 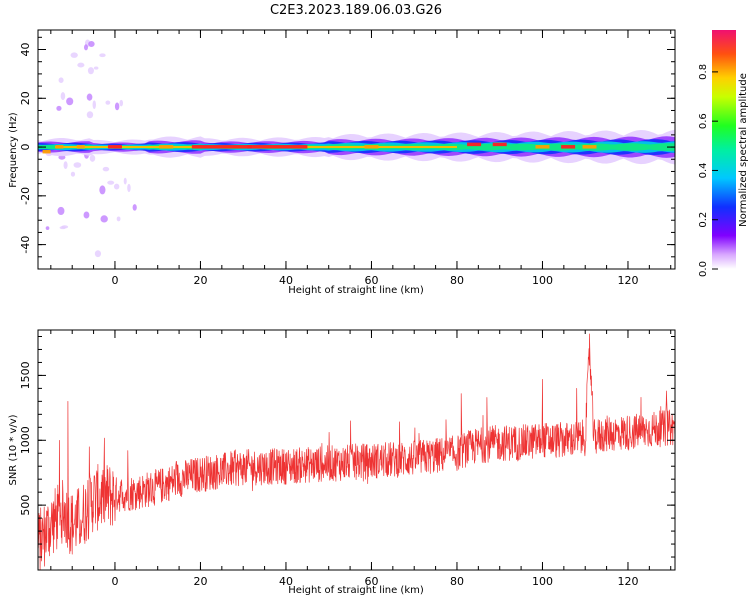 I want to click on chart-title: C2E3.2023.189.06.03.G26, so click(x=356, y=10).